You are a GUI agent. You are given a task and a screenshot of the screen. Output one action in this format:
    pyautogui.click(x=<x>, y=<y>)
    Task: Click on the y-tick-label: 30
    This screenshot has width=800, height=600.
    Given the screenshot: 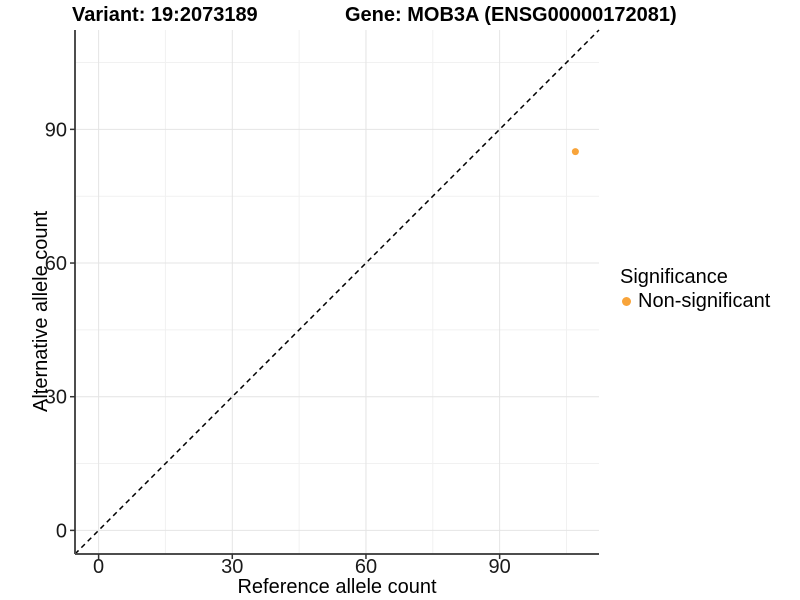 What is the action you would take?
    pyautogui.click(x=56, y=398)
    